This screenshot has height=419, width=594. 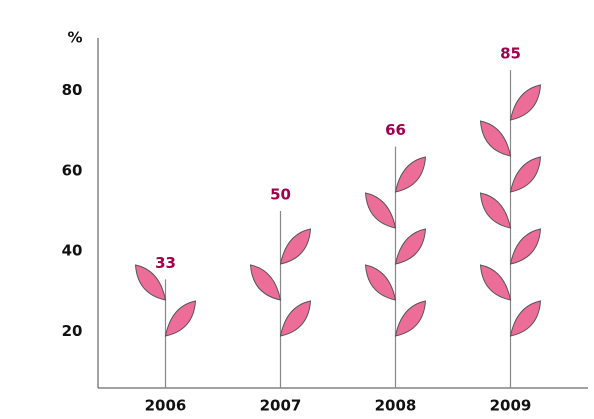 What do you see at coordinates (72, 331) in the screenshot?
I see `y-tick-label: 20` at bounding box center [72, 331].